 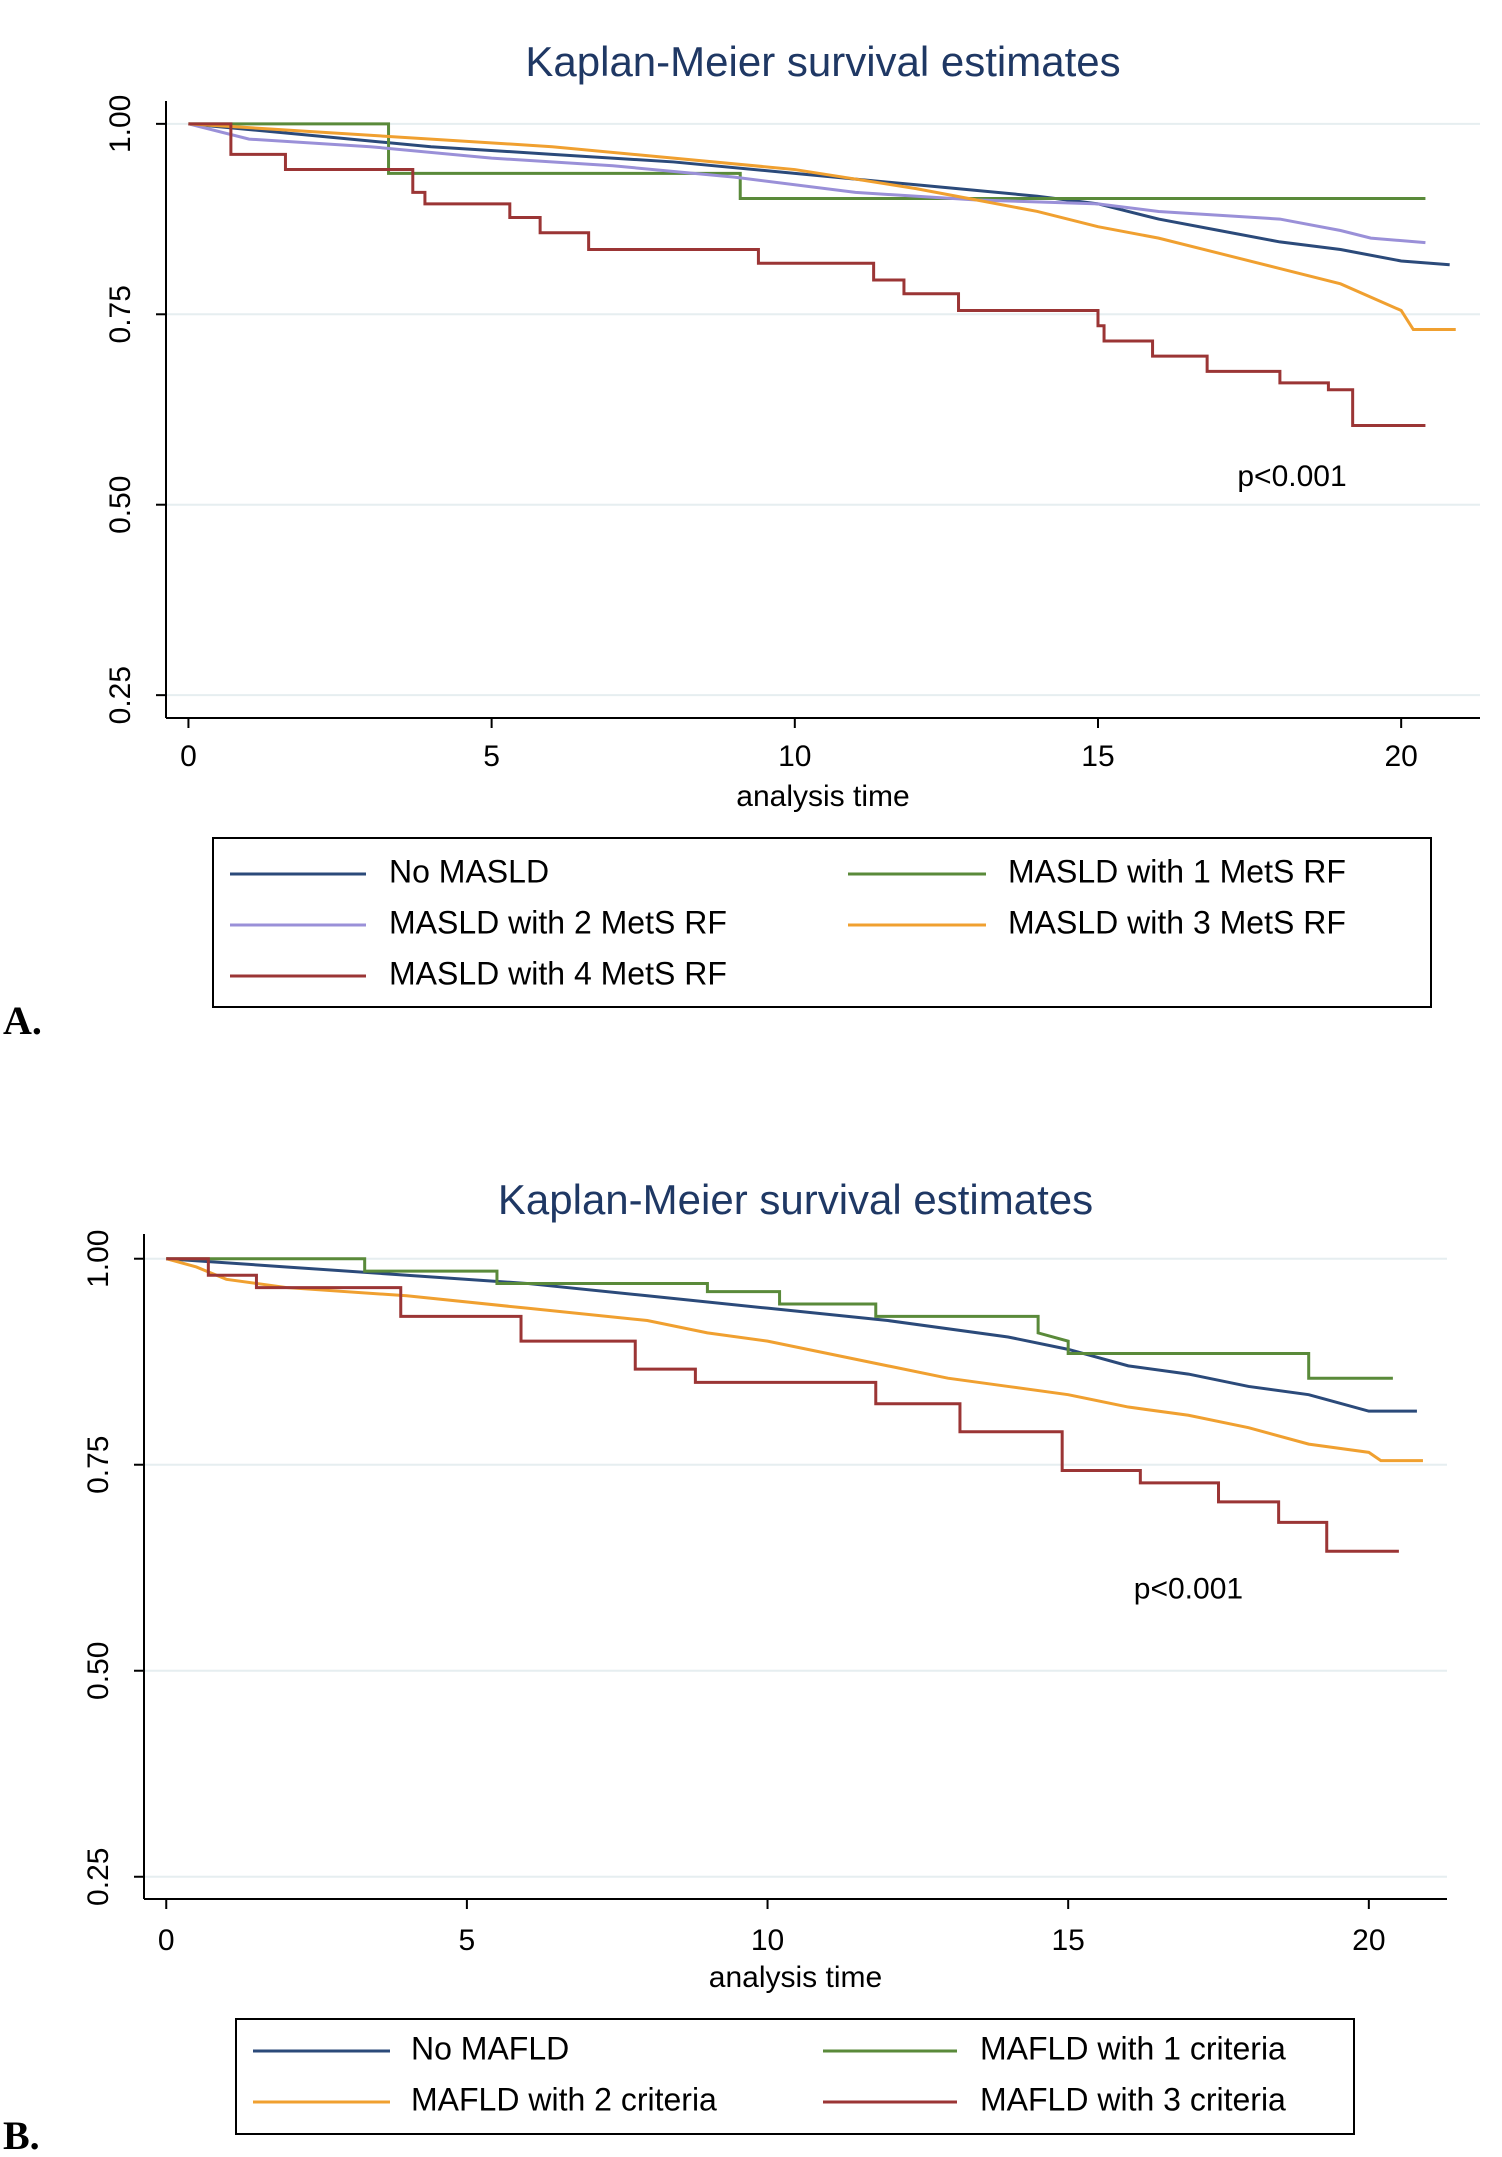 What do you see at coordinates (564, 2099) in the screenshot?
I see `legend-label: MAFLD with 2 criteria` at bounding box center [564, 2099].